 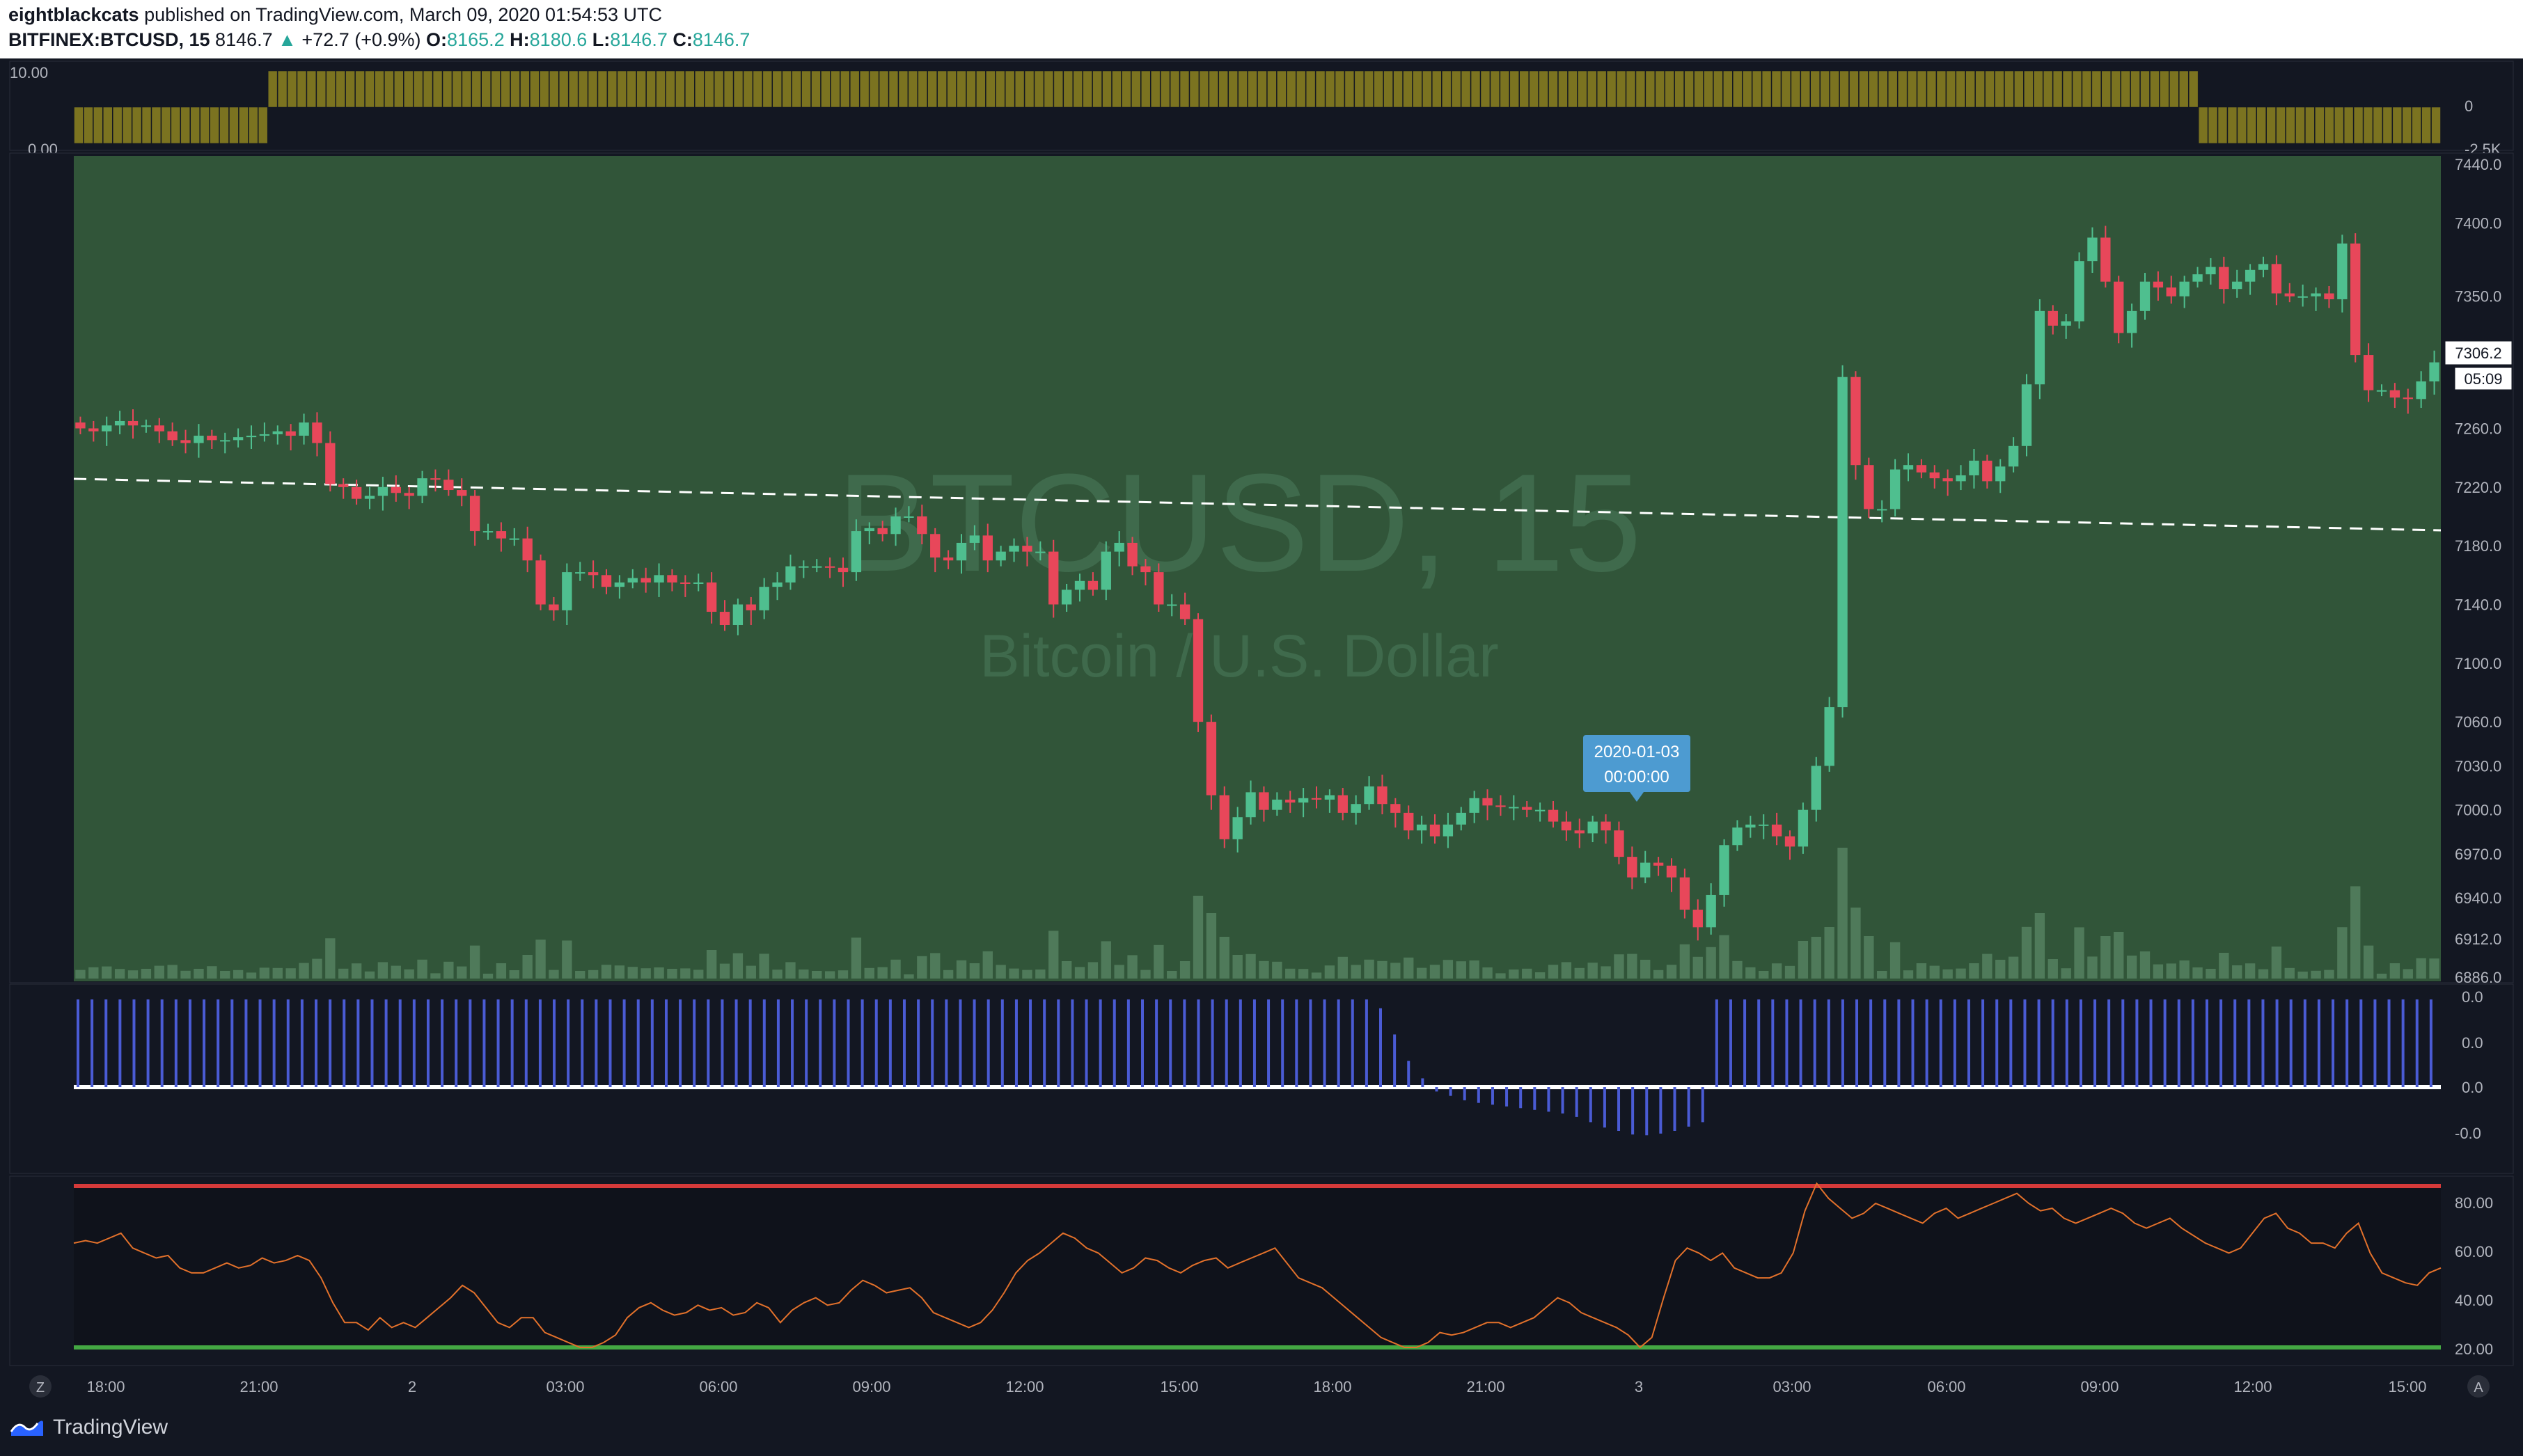 I want to click on low-value: 8146.7, so click(x=639, y=39).